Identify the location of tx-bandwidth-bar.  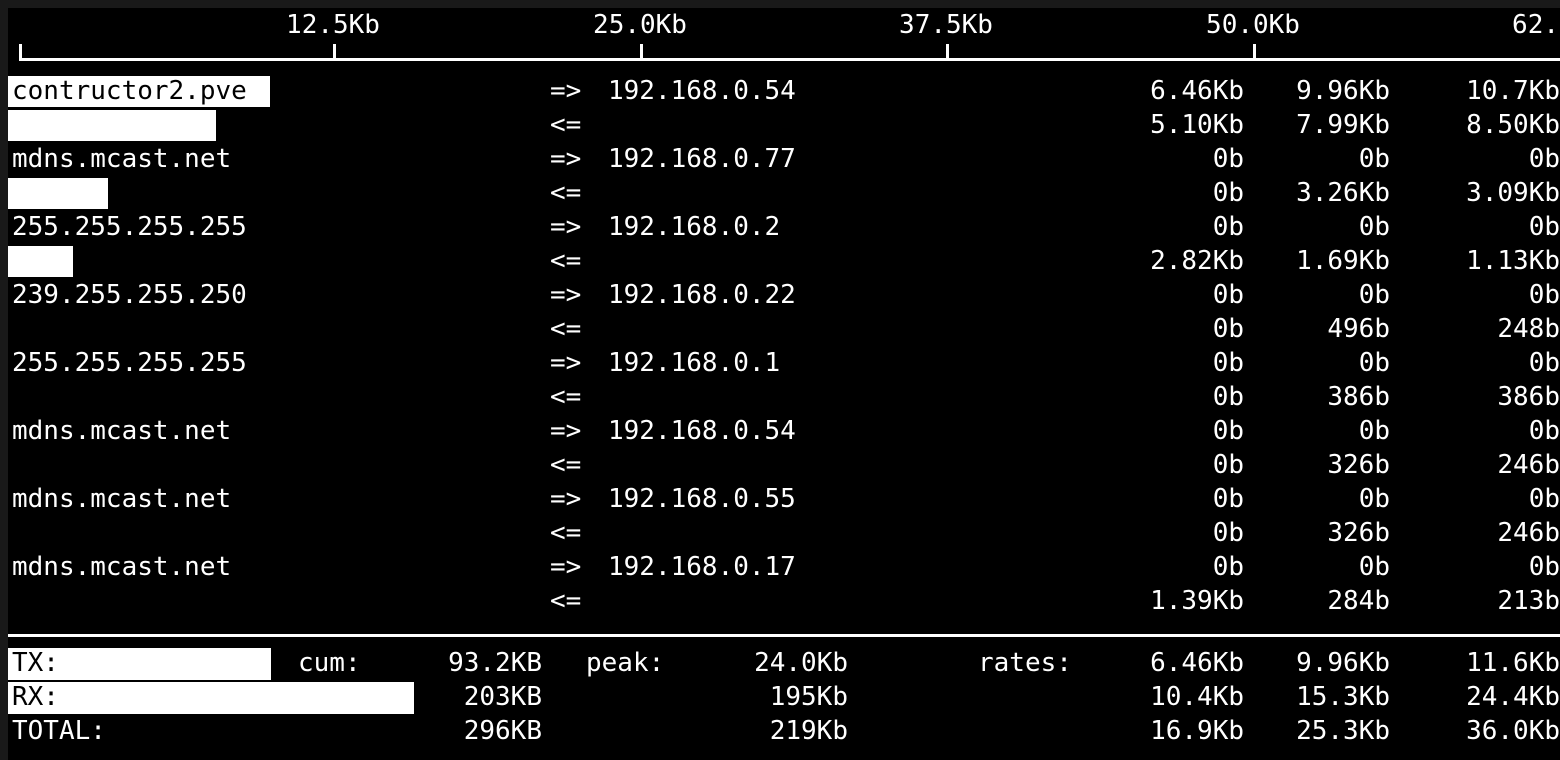
(139, 91).